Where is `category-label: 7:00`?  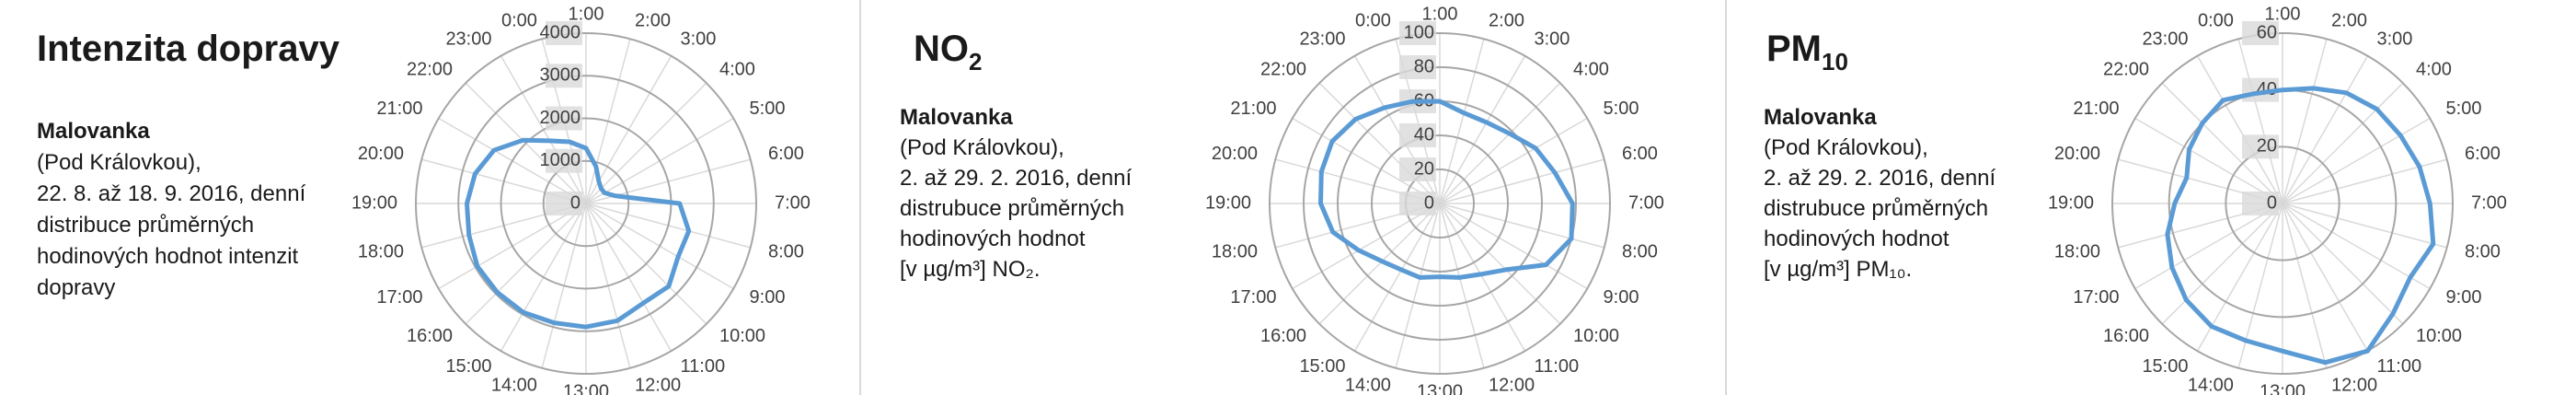 category-label: 7:00 is located at coordinates (1646, 203).